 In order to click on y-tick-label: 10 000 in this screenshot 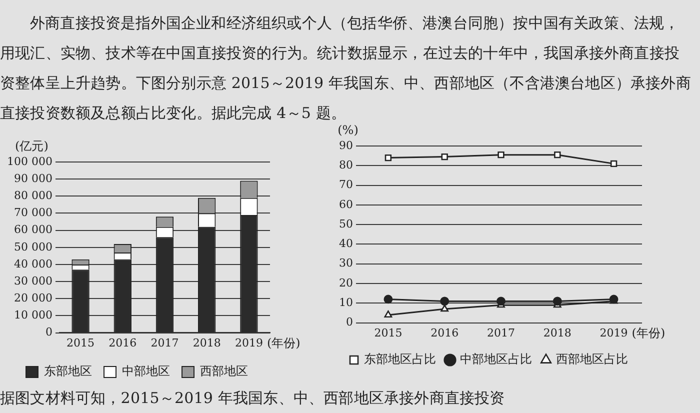, I will do `click(33, 315)`.